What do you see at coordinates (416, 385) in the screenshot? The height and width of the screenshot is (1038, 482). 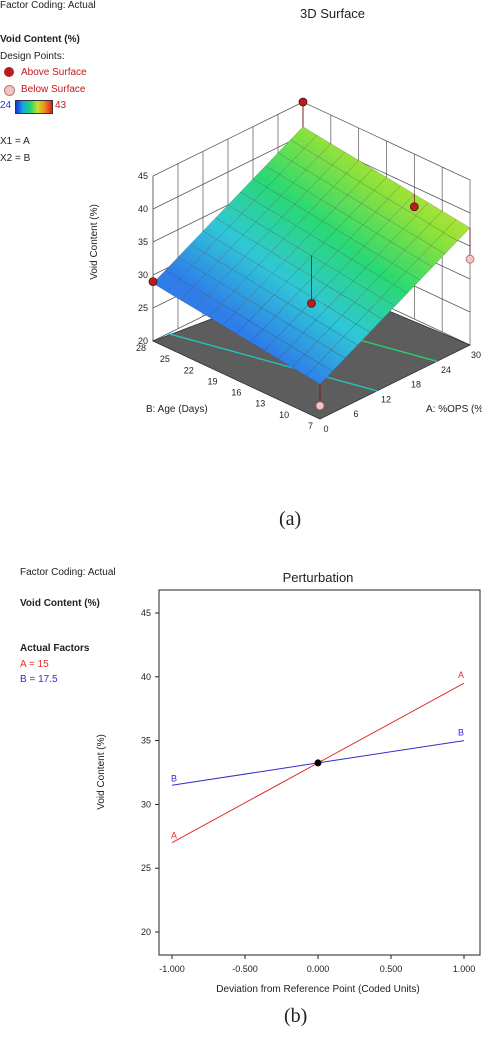 I see `a-tick-label: 18` at bounding box center [416, 385].